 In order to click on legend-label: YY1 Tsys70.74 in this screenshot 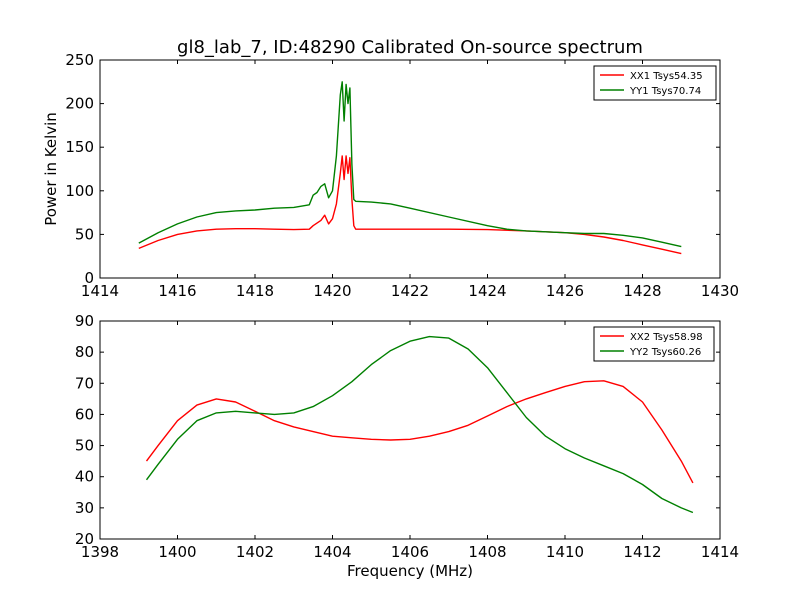, I will do `click(665, 91)`.